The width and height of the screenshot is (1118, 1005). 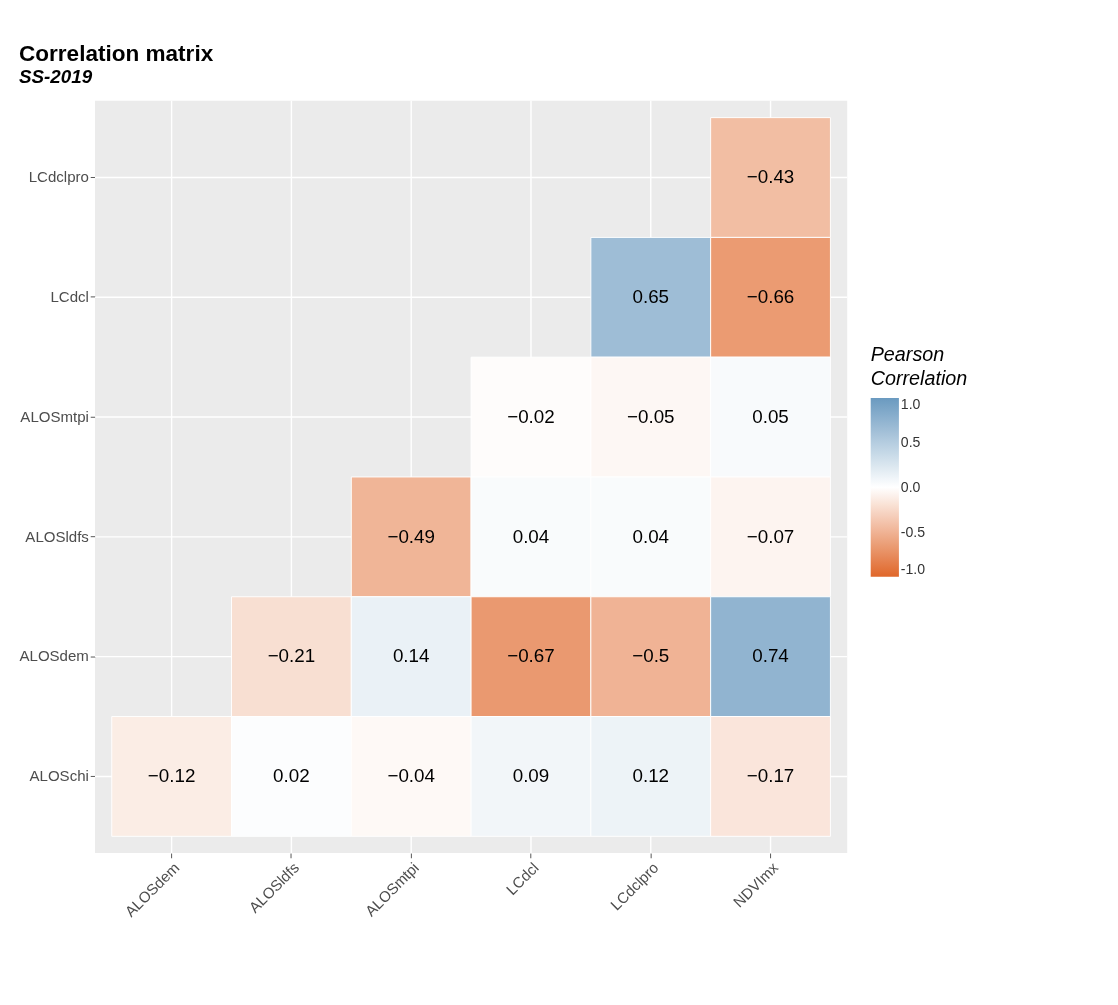 What do you see at coordinates (913, 568) in the screenshot?
I see `color-bar-label: -1.0` at bounding box center [913, 568].